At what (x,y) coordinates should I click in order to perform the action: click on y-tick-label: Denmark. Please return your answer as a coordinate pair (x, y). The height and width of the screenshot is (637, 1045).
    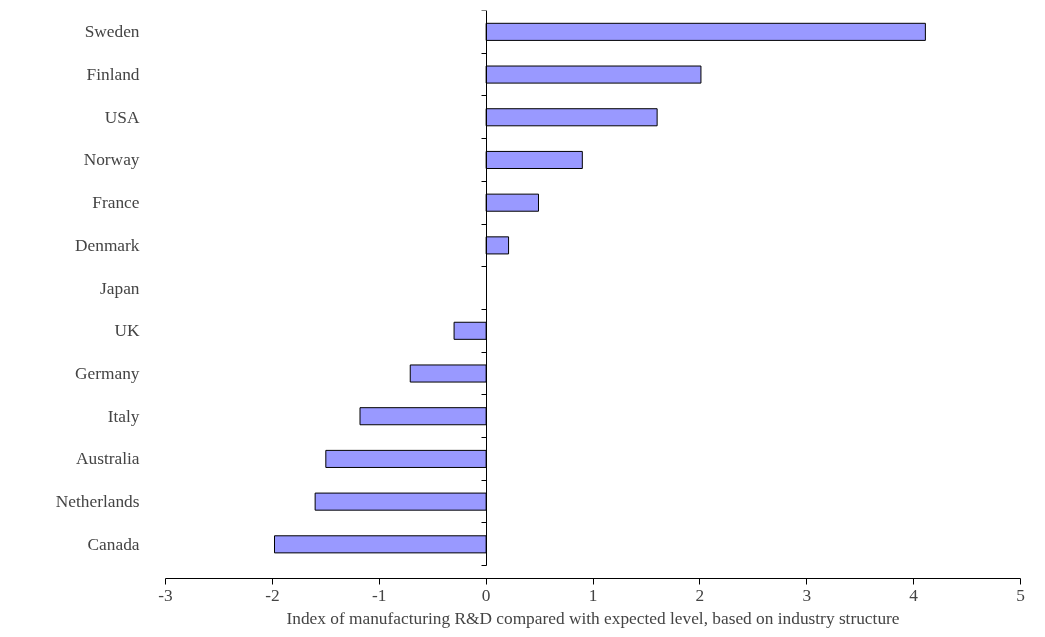
    Looking at the image, I should click on (107, 245).